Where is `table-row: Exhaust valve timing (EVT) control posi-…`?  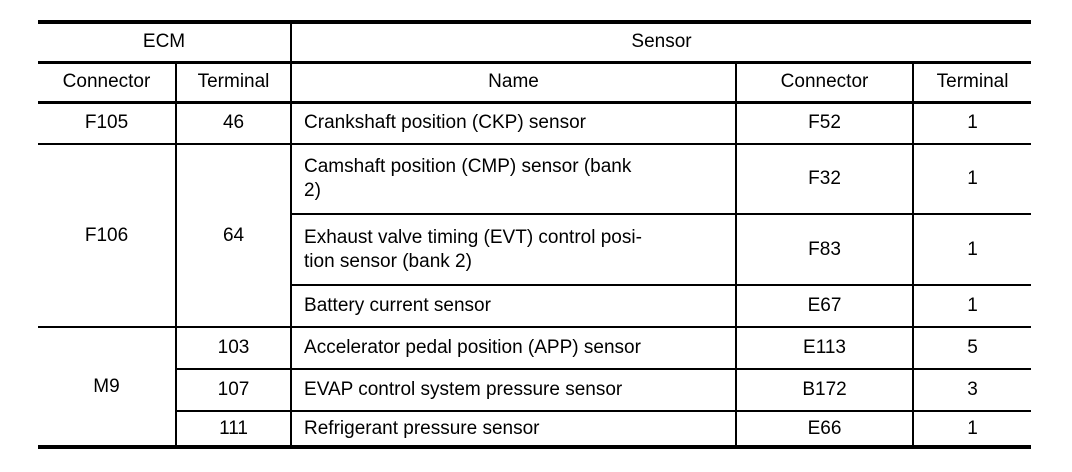 table-row: Exhaust valve timing (EVT) control posi-… is located at coordinates (535, 250).